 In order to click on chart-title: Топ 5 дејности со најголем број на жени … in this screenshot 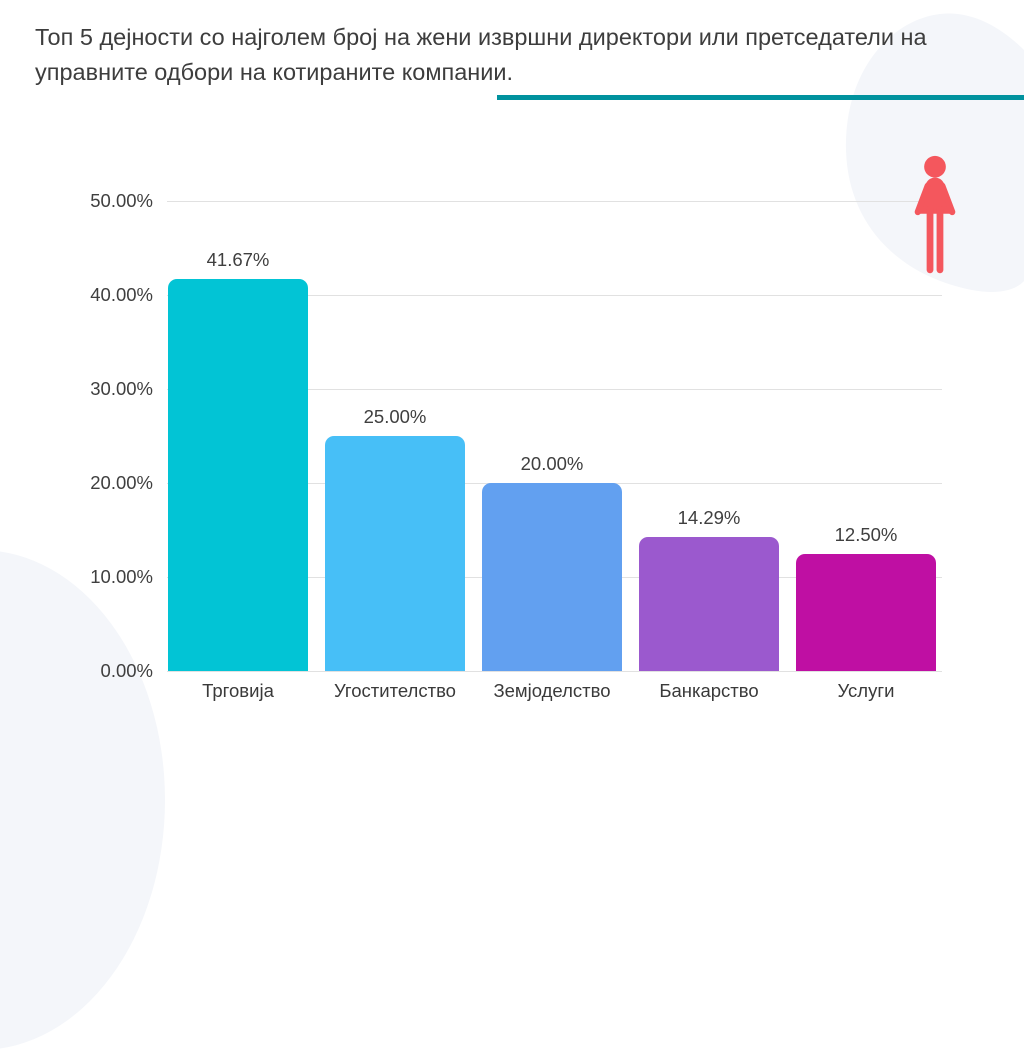, I will do `click(481, 54)`.